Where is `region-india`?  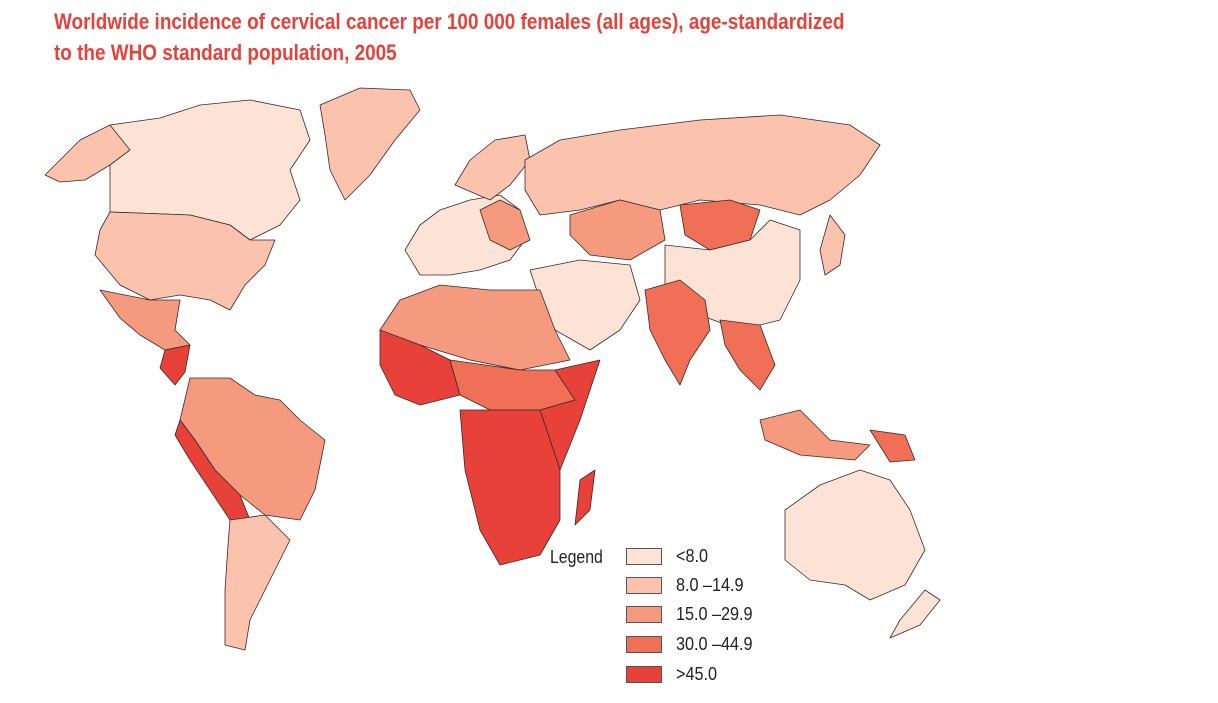 region-india is located at coordinates (677, 332).